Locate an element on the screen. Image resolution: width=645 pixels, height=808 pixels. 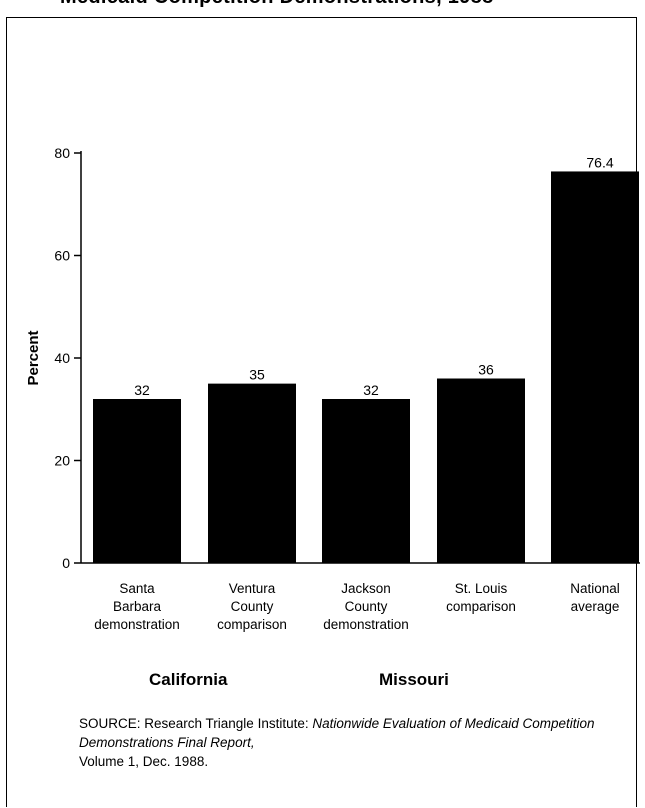
category-label-1: Ventura County comparison is located at coordinates (252, 606).